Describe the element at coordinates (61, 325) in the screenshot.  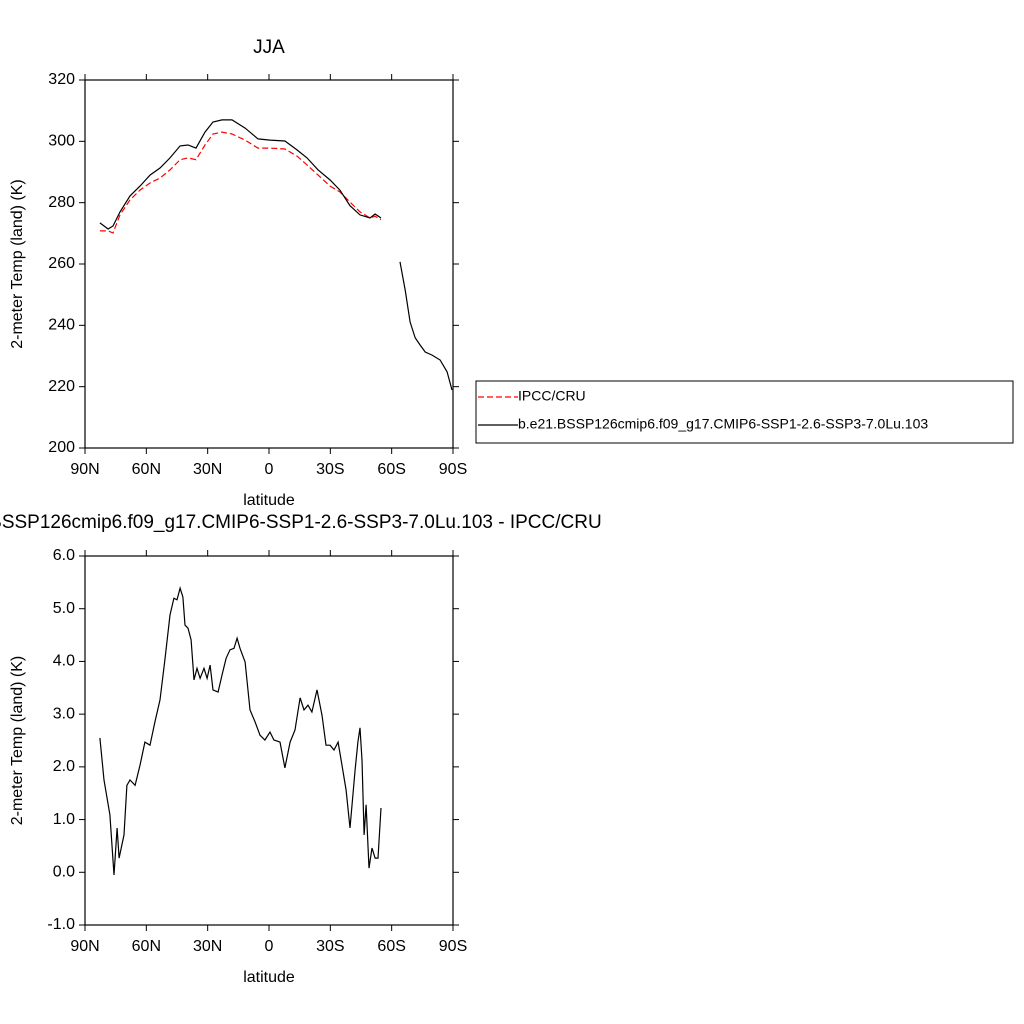
I see `y-tick-label: 240` at that location.